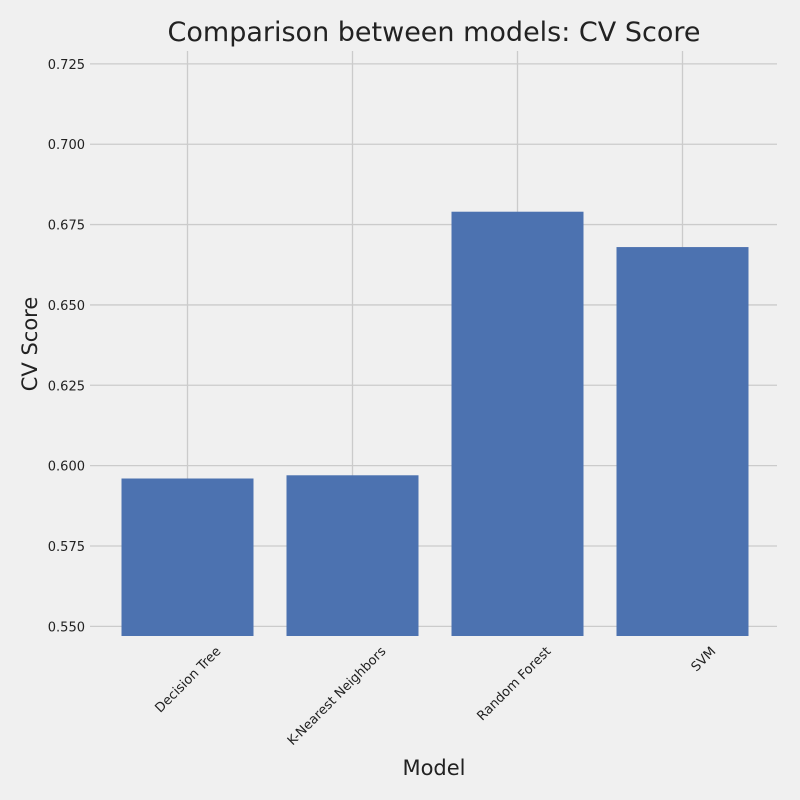  I want to click on x-tick-label: SVM, so click(704, 659).